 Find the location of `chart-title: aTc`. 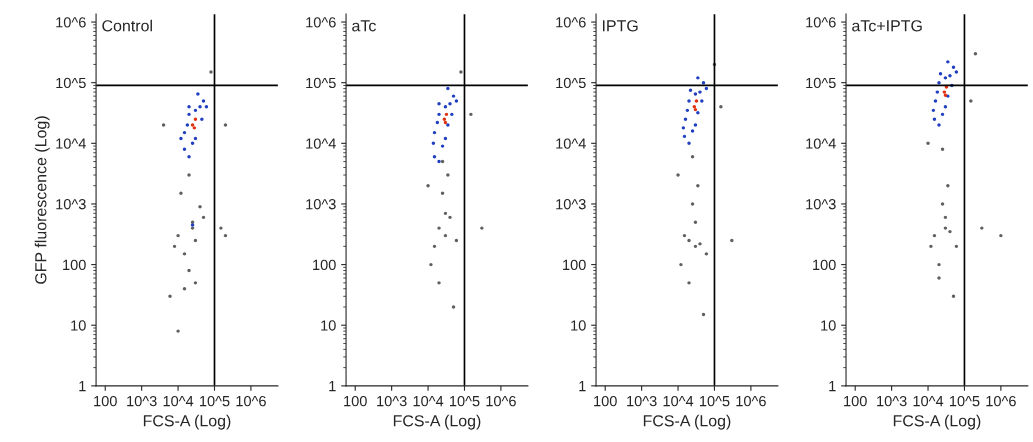

chart-title: aTc is located at coordinates (364, 26).